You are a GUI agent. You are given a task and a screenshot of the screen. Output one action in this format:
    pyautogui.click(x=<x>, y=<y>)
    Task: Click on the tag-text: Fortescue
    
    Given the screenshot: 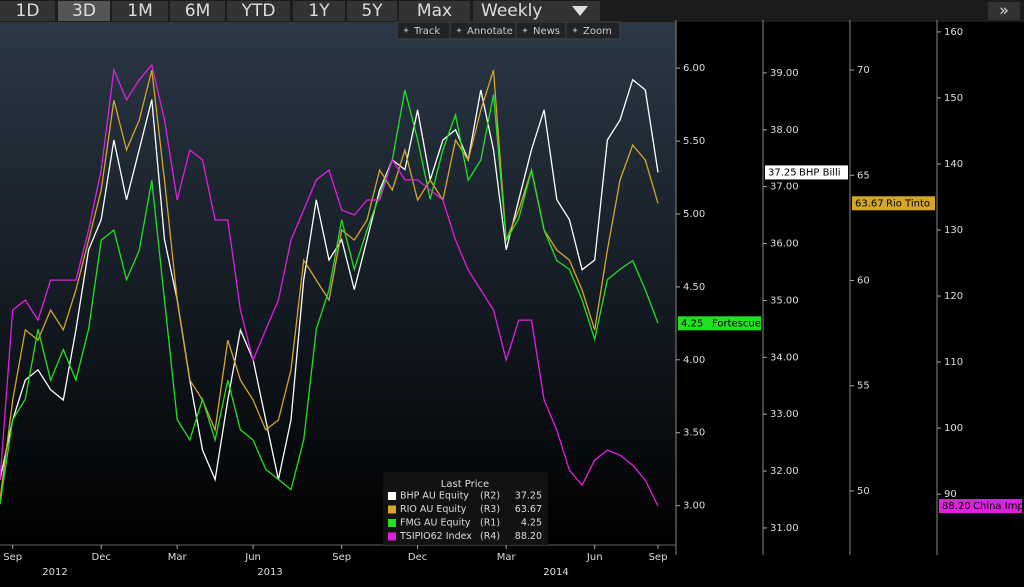 What is the action you would take?
    pyautogui.click(x=736, y=323)
    